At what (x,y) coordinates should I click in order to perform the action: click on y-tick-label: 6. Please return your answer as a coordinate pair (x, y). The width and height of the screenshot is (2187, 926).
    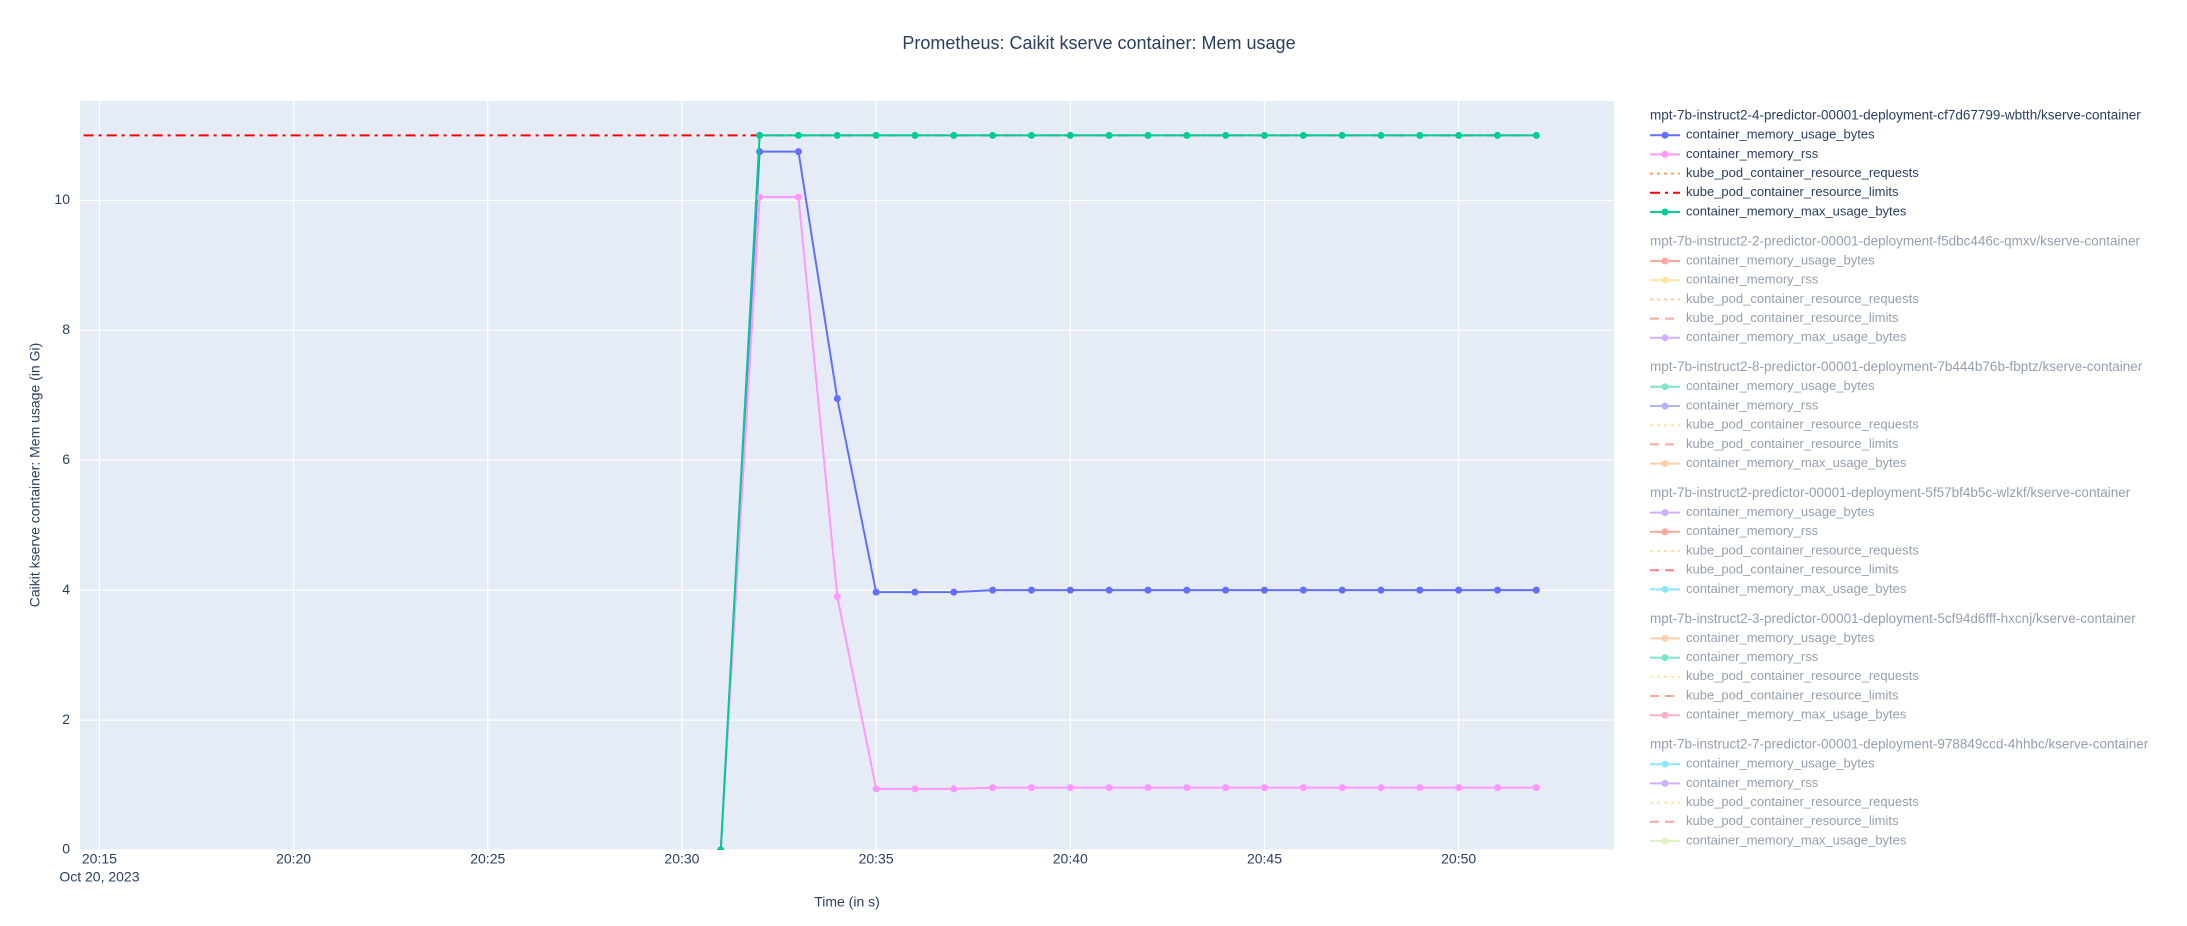
    Looking at the image, I should click on (66, 459).